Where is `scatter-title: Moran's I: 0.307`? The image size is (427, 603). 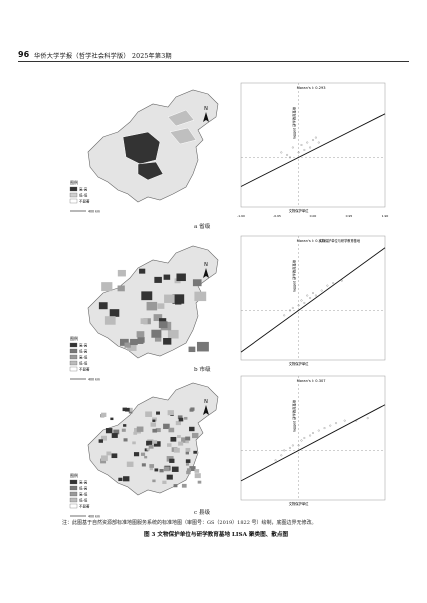
scatter-title: Moran's I: 0.307 is located at coordinates (311, 381).